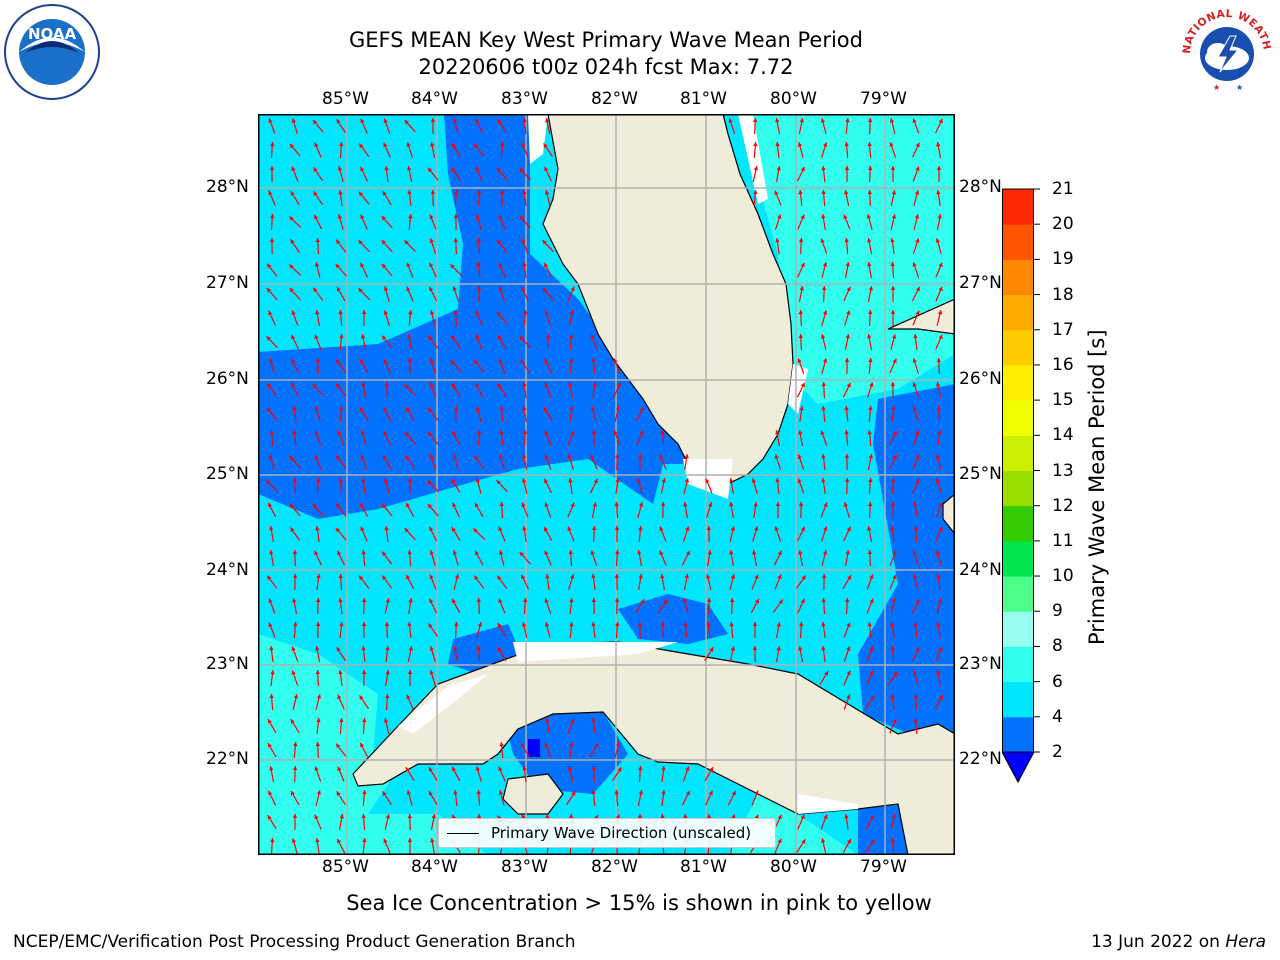 The image size is (1280, 960). What do you see at coordinates (1063, 540) in the screenshot?
I see `colorbar-tick-label: 11` at bounding box center [1063, 540].